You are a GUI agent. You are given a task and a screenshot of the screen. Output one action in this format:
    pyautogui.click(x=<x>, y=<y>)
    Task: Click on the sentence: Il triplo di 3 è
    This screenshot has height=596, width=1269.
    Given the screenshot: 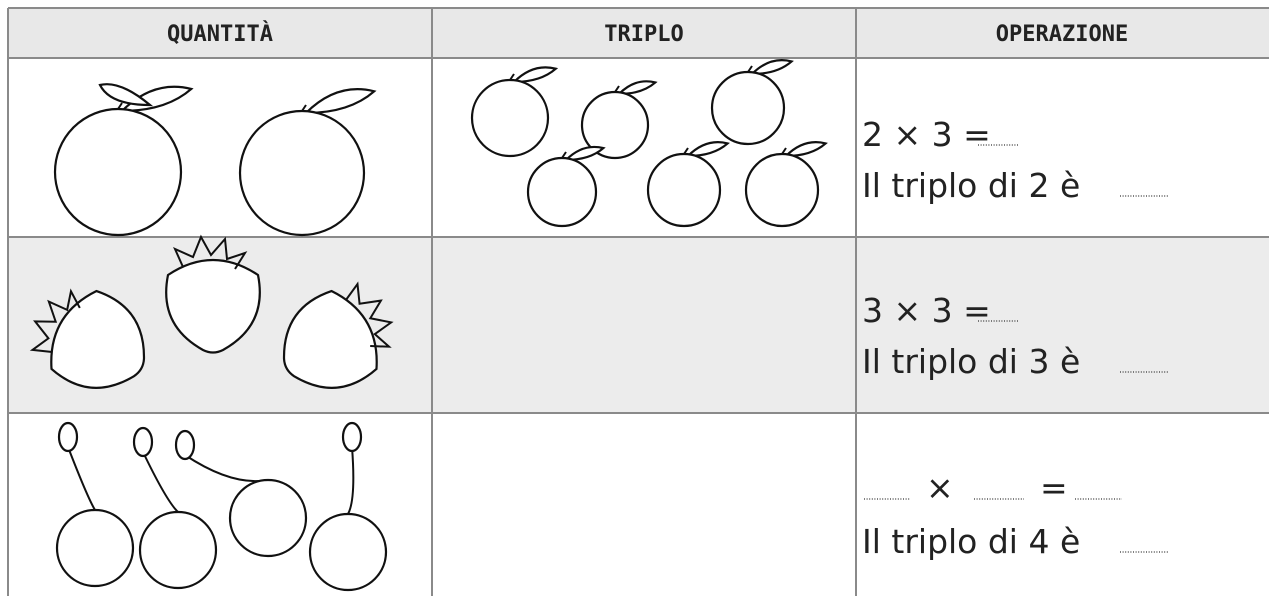 What is the action you would take?
    pyautogui.click(x=971, y=361)
    